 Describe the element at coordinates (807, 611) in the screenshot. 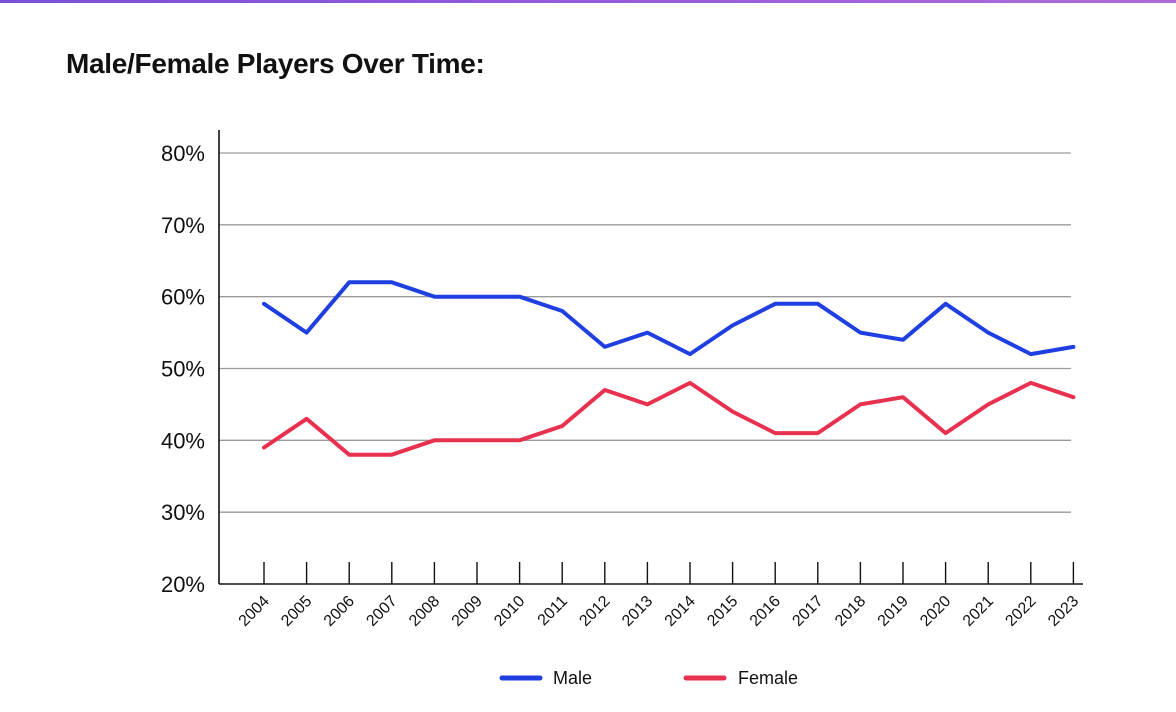

I see `x-tick-label: 2017` at that location.